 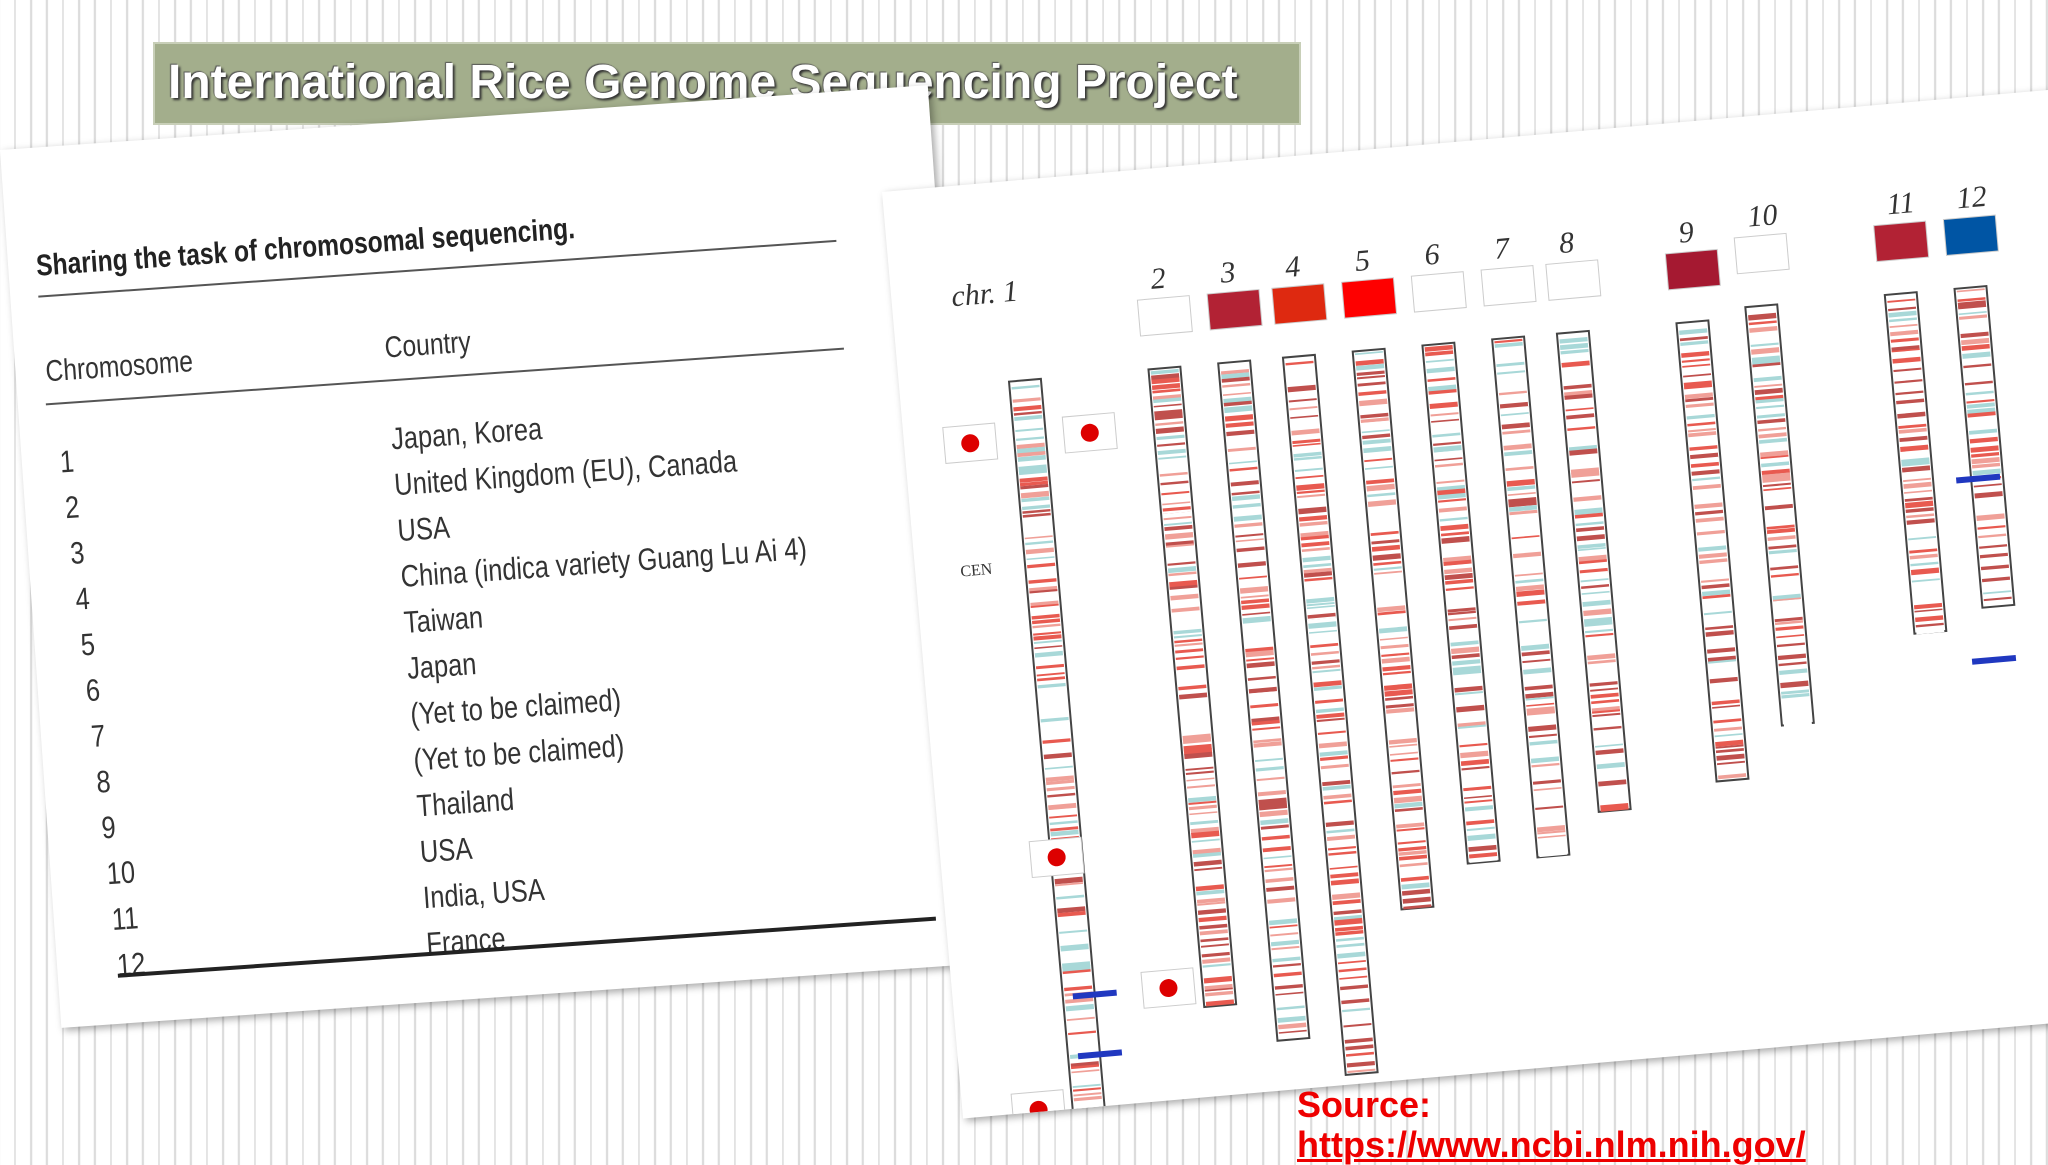 What do you see at coordinates (1567, 243) in the screenshot?
I see `chromosome-label: 8` at bounding box center [1567, 243].